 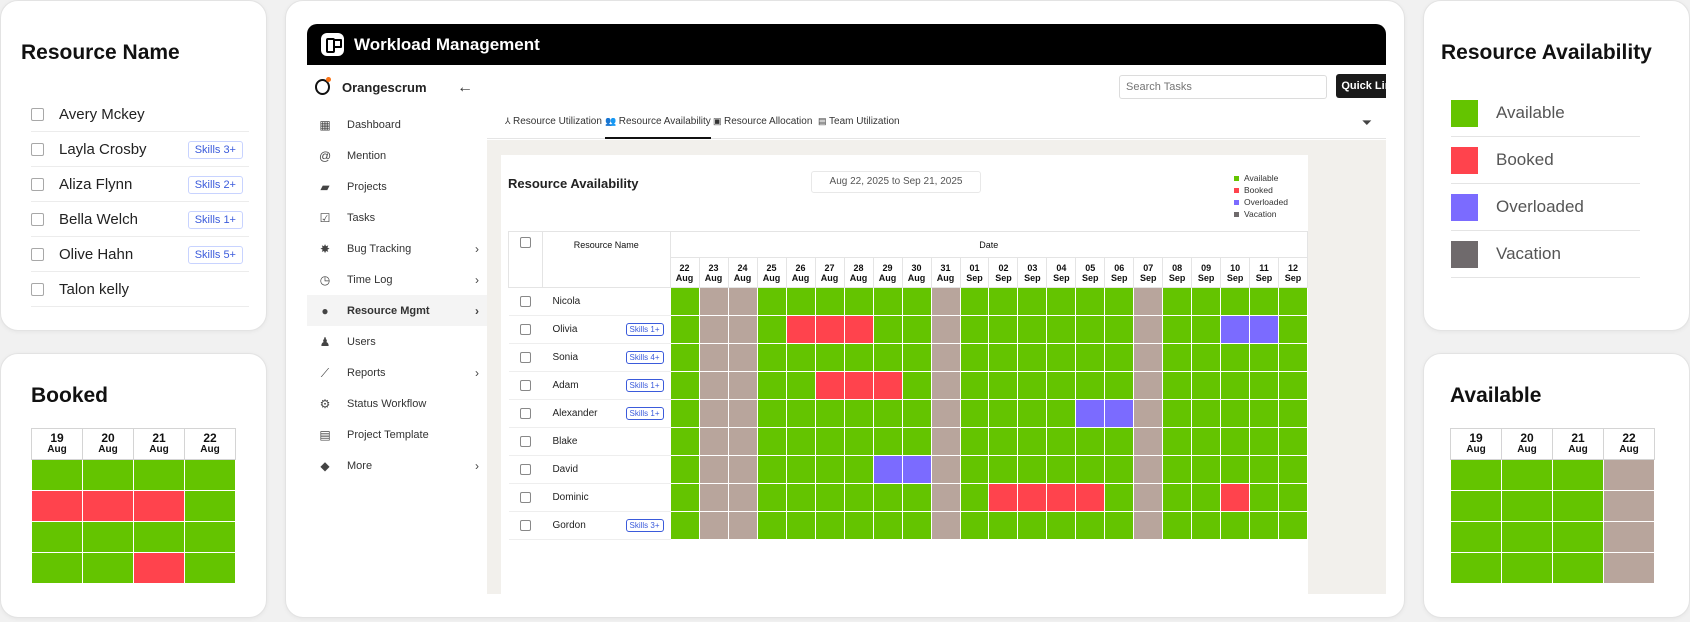 What do you see at coordinates (1476, 438) in the screenshot?
I see `date-day: 19` at bounding box center [1476, 438].